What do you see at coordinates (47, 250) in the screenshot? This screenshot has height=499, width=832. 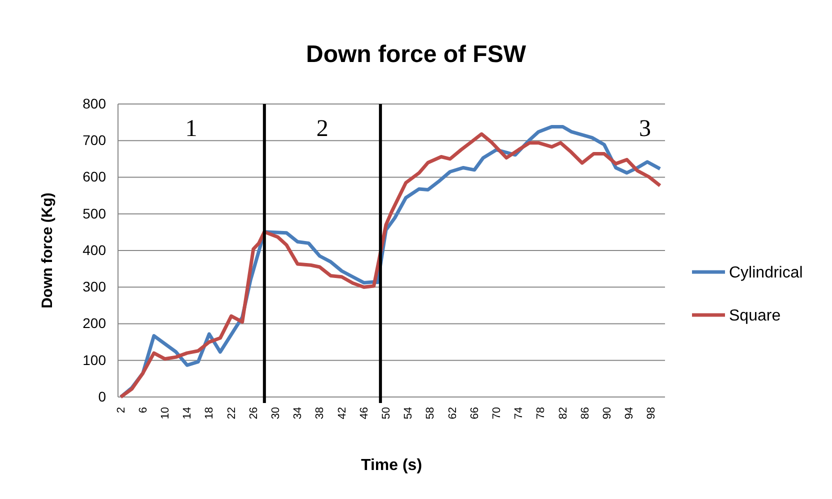 I see `y-axis-title: Down force (Kg)` at bounding box center [47, 250].